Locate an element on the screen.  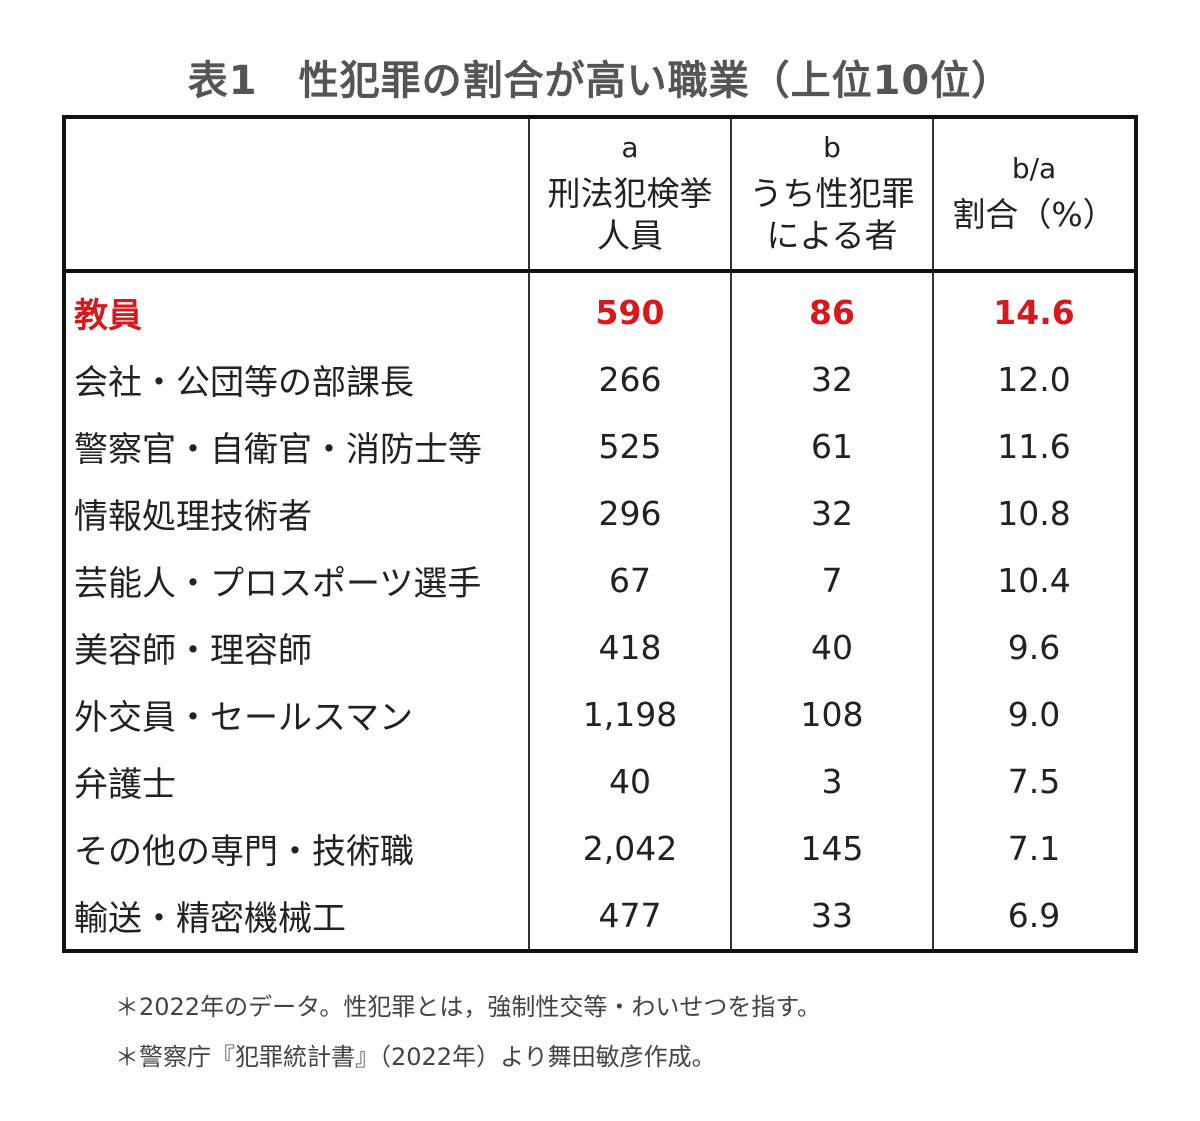
table-row: 弁護士 40 3 7.5 is located at coordinates (600, 781).